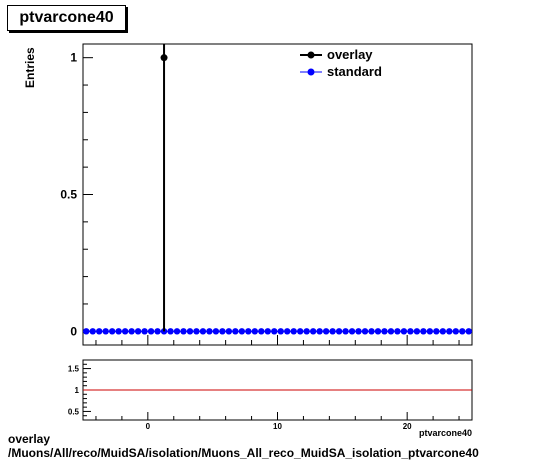 Image resolution: width=546 pixels, height=462 pixels. Describe the element at coordinates (29, 439) in the screenshot. I see `caption-line-1: overlay` at that location.